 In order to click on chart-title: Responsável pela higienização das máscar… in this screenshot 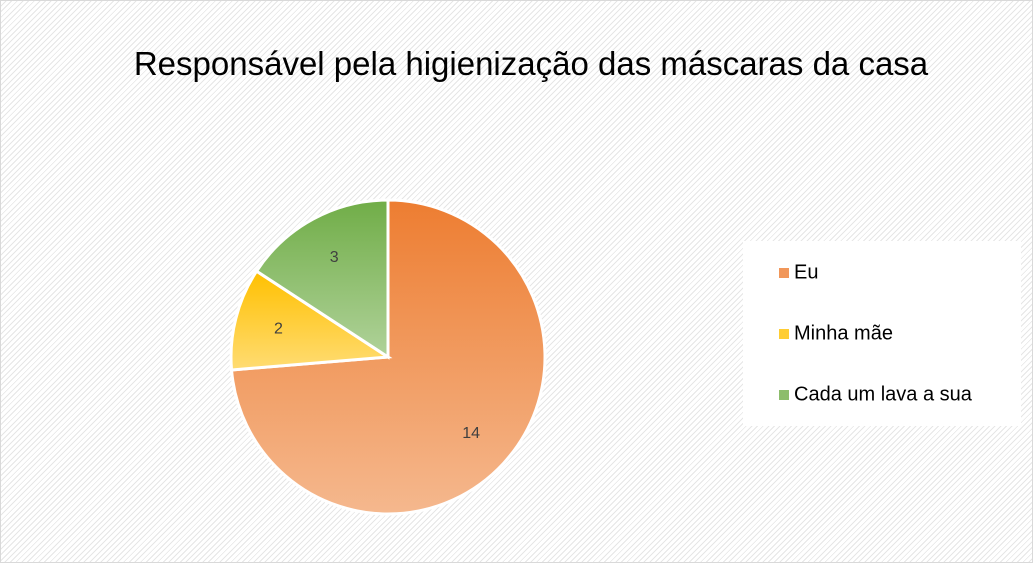, I will do `click(531, 63)`.